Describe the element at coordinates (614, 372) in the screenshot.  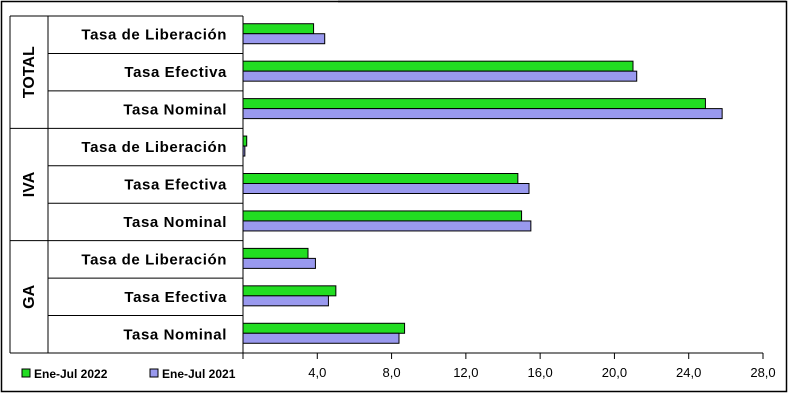
I see `x-tick-label: 20,0` at that location.